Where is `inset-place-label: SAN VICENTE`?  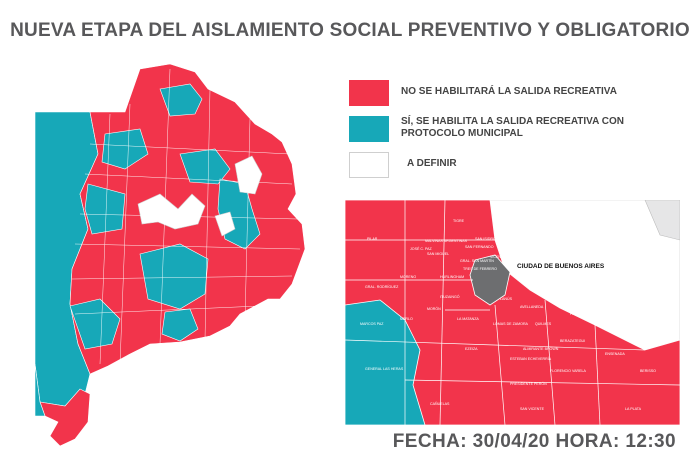
inset-place-label: SAN VICENTE is located at coordinates (532, 409).